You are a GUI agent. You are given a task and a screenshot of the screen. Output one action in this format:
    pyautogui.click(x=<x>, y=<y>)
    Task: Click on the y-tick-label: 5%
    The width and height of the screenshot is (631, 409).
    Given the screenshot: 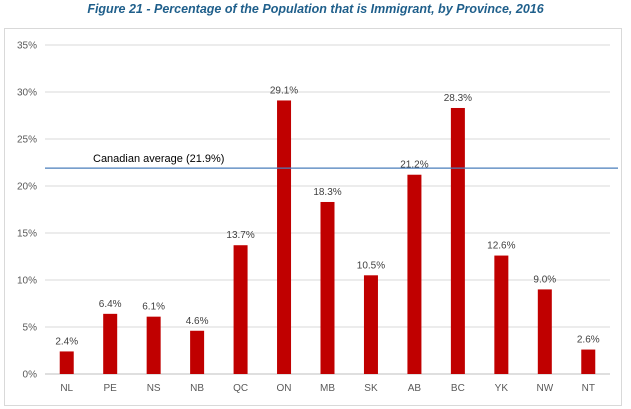 What is the action you would take?
    pyautogui.click(x=30, y=328)
    